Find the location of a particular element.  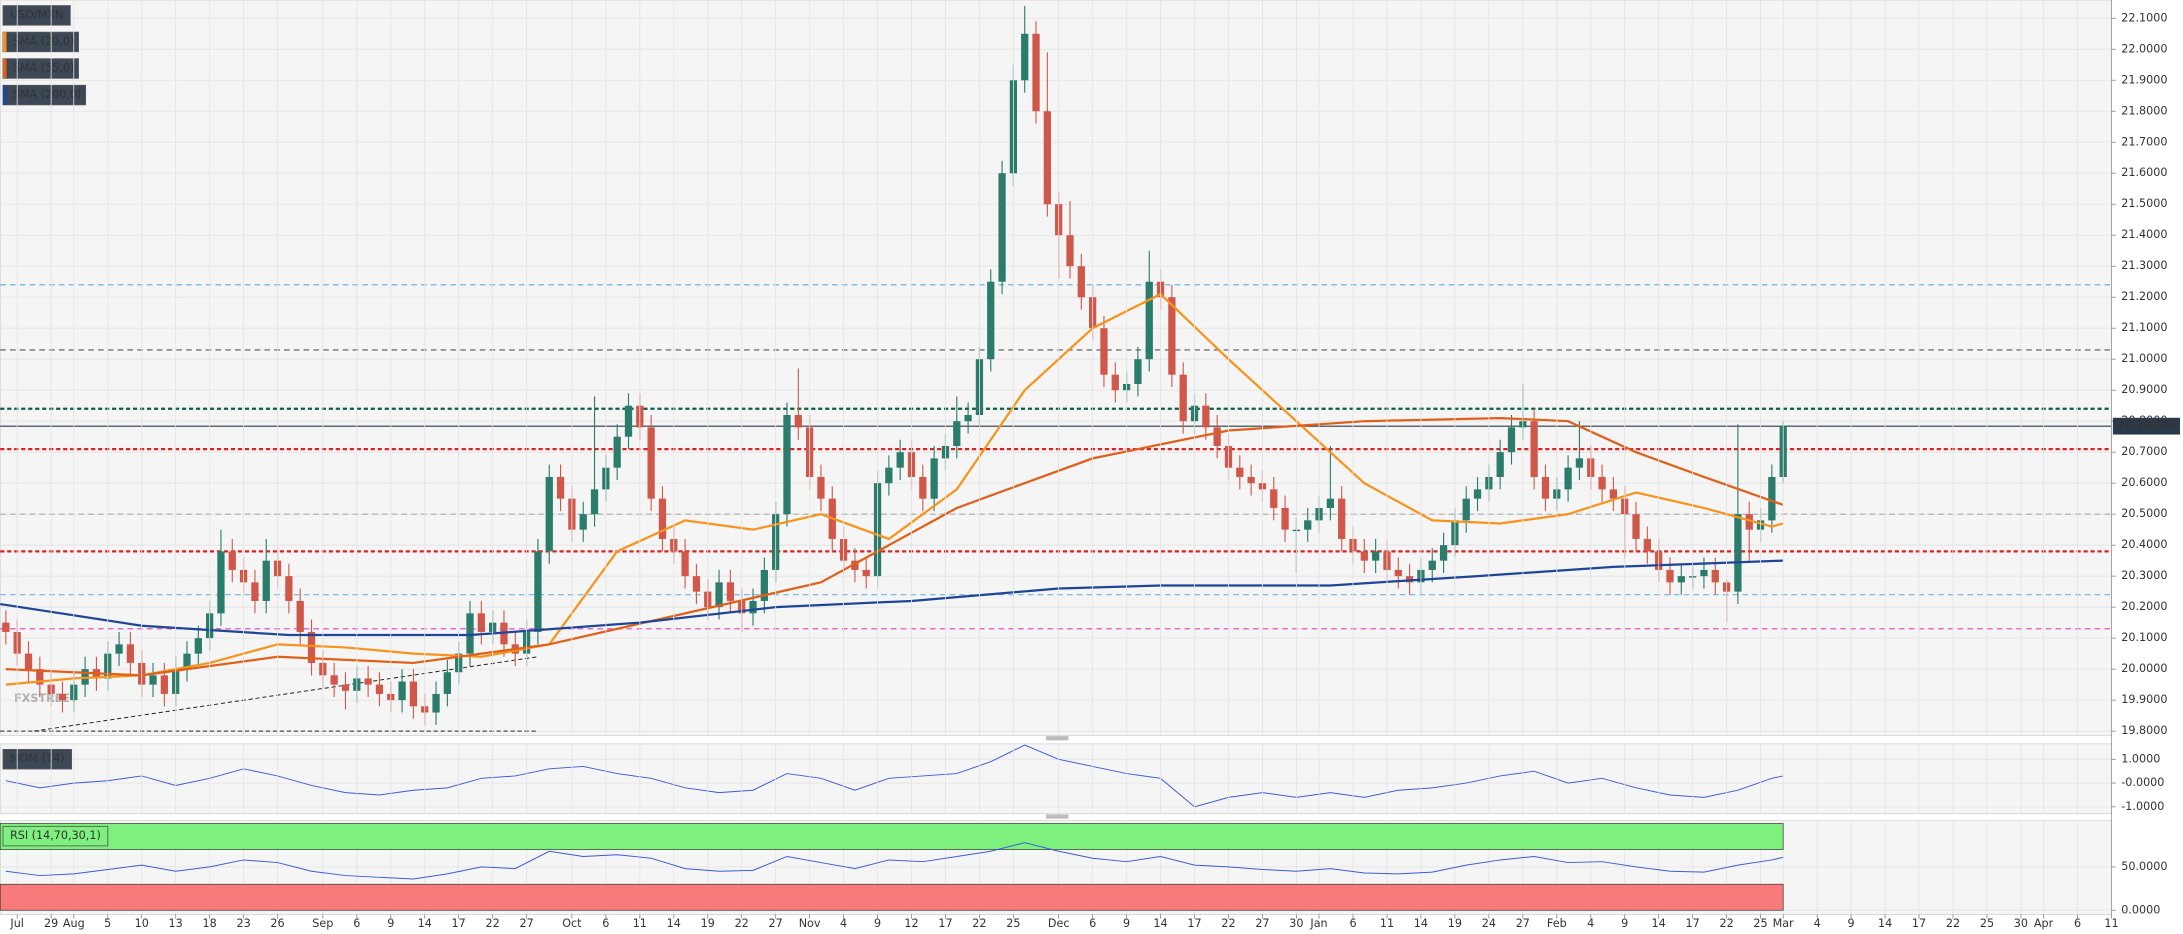

y-tick-label: 21.8000 is located at coordinates (2144, 110).